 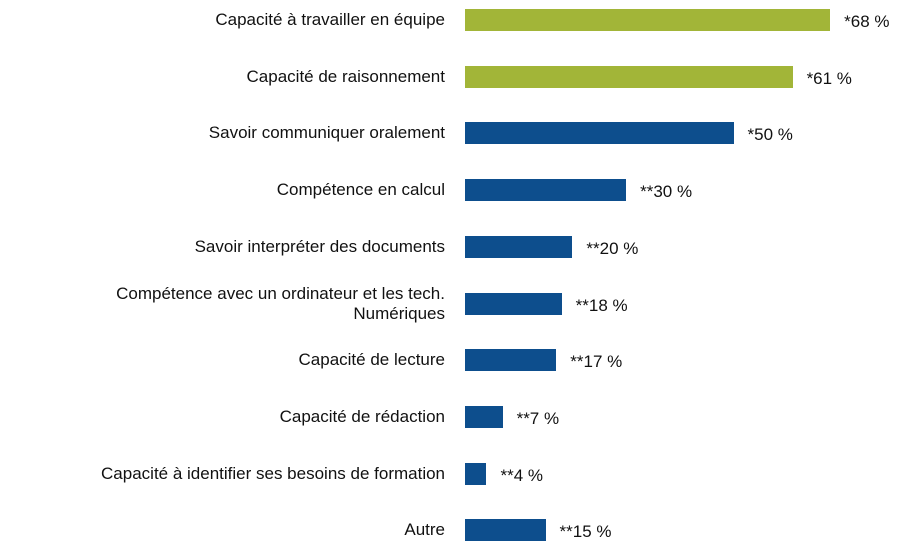 What do you see at coordinates (326, 133) in the screenshot?
I see `category-label: Savoir communiquer oralement` at bounding box center [326, 133].